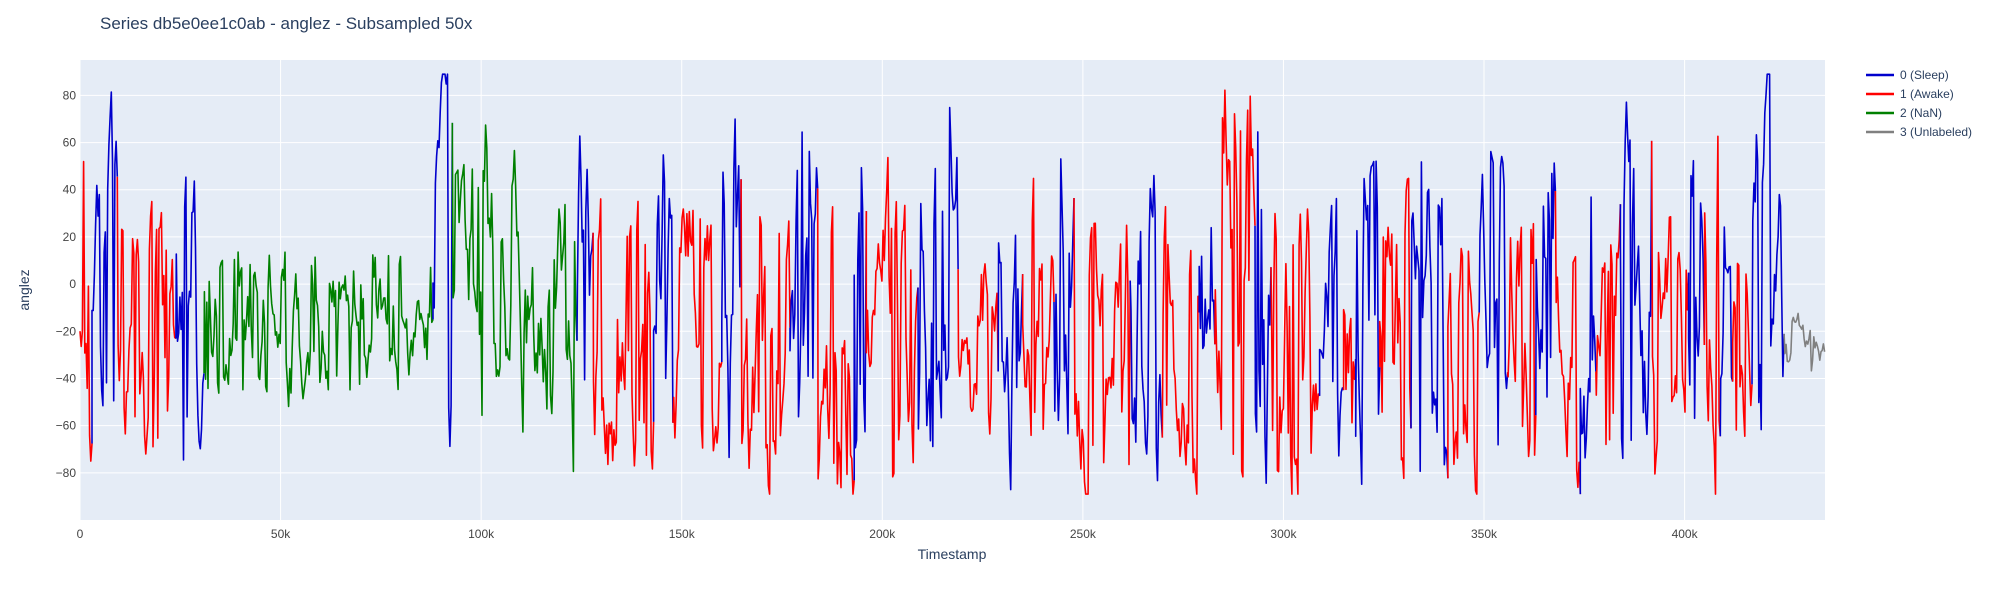  What do you see at coordinates (66, 331) in the screenshot?
I see `y-tick-label: −20` at bounding box center [66, 331].